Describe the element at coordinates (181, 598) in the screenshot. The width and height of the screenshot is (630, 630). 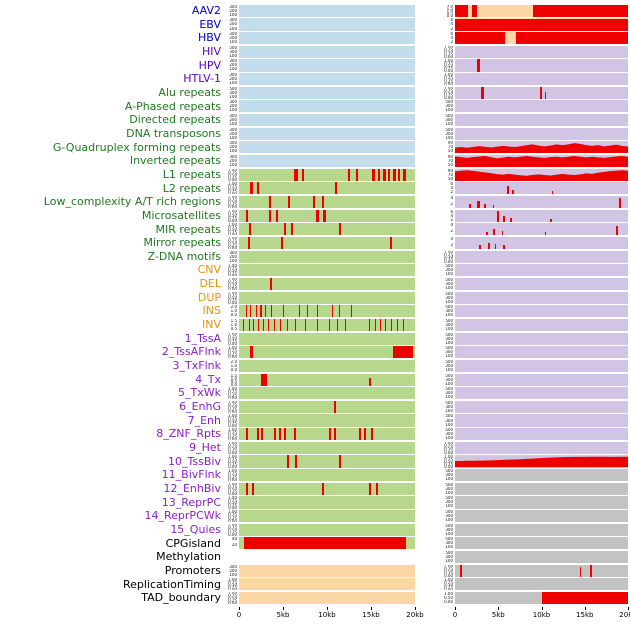
I see `track-label: TAD_boundary` at that location.